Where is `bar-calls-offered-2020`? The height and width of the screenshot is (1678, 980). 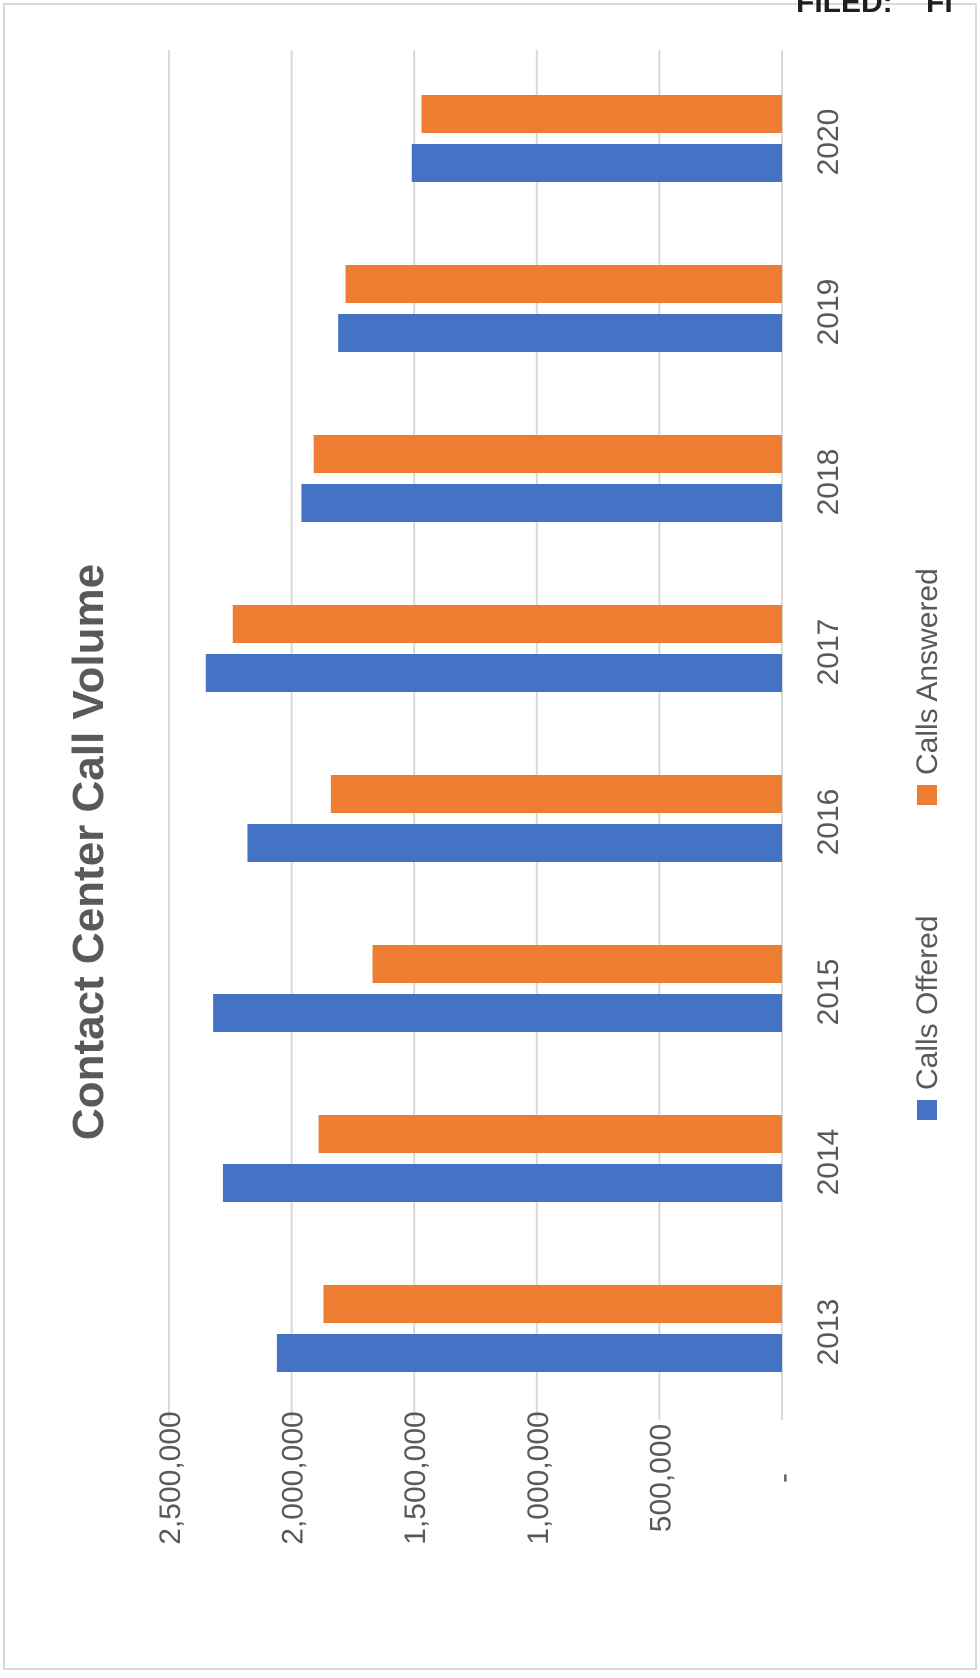 bar-calls-offered-2020 is located at coordinates (596, 163).